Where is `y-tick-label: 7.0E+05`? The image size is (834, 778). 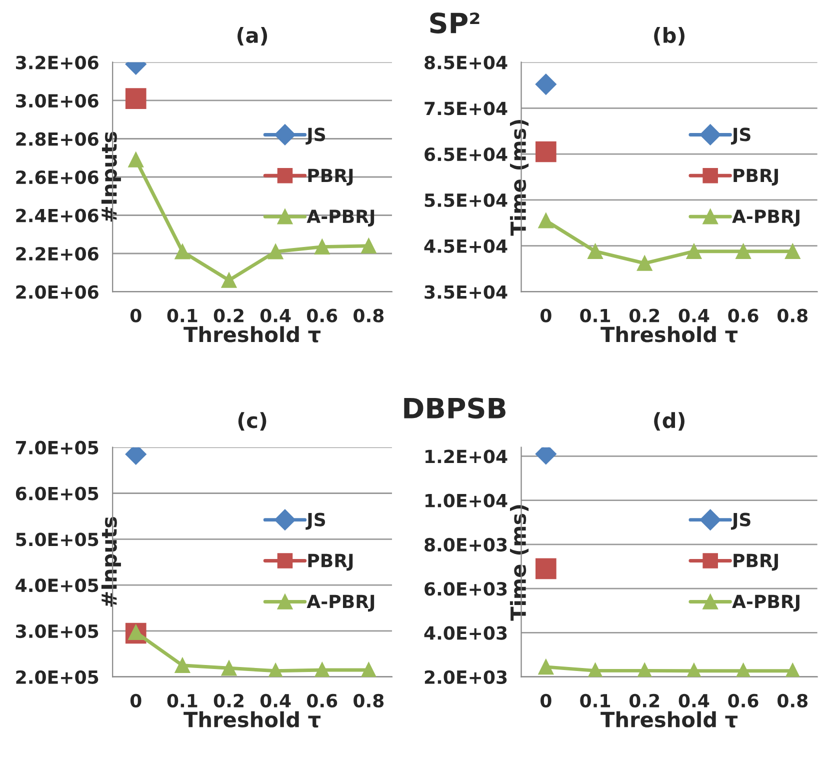 y-tick-label: 7.0E+05 is located at coordinates (57, 447).